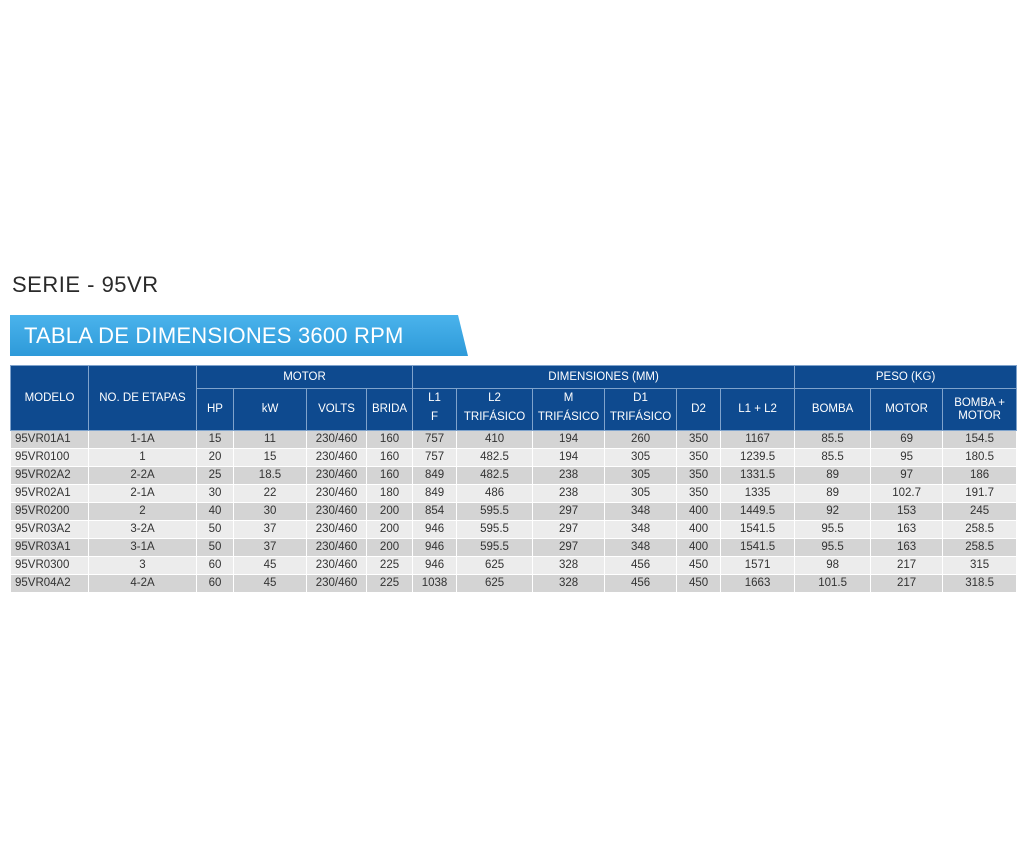  I want to click on cell-peso-motor: 217, so click(907, 583).